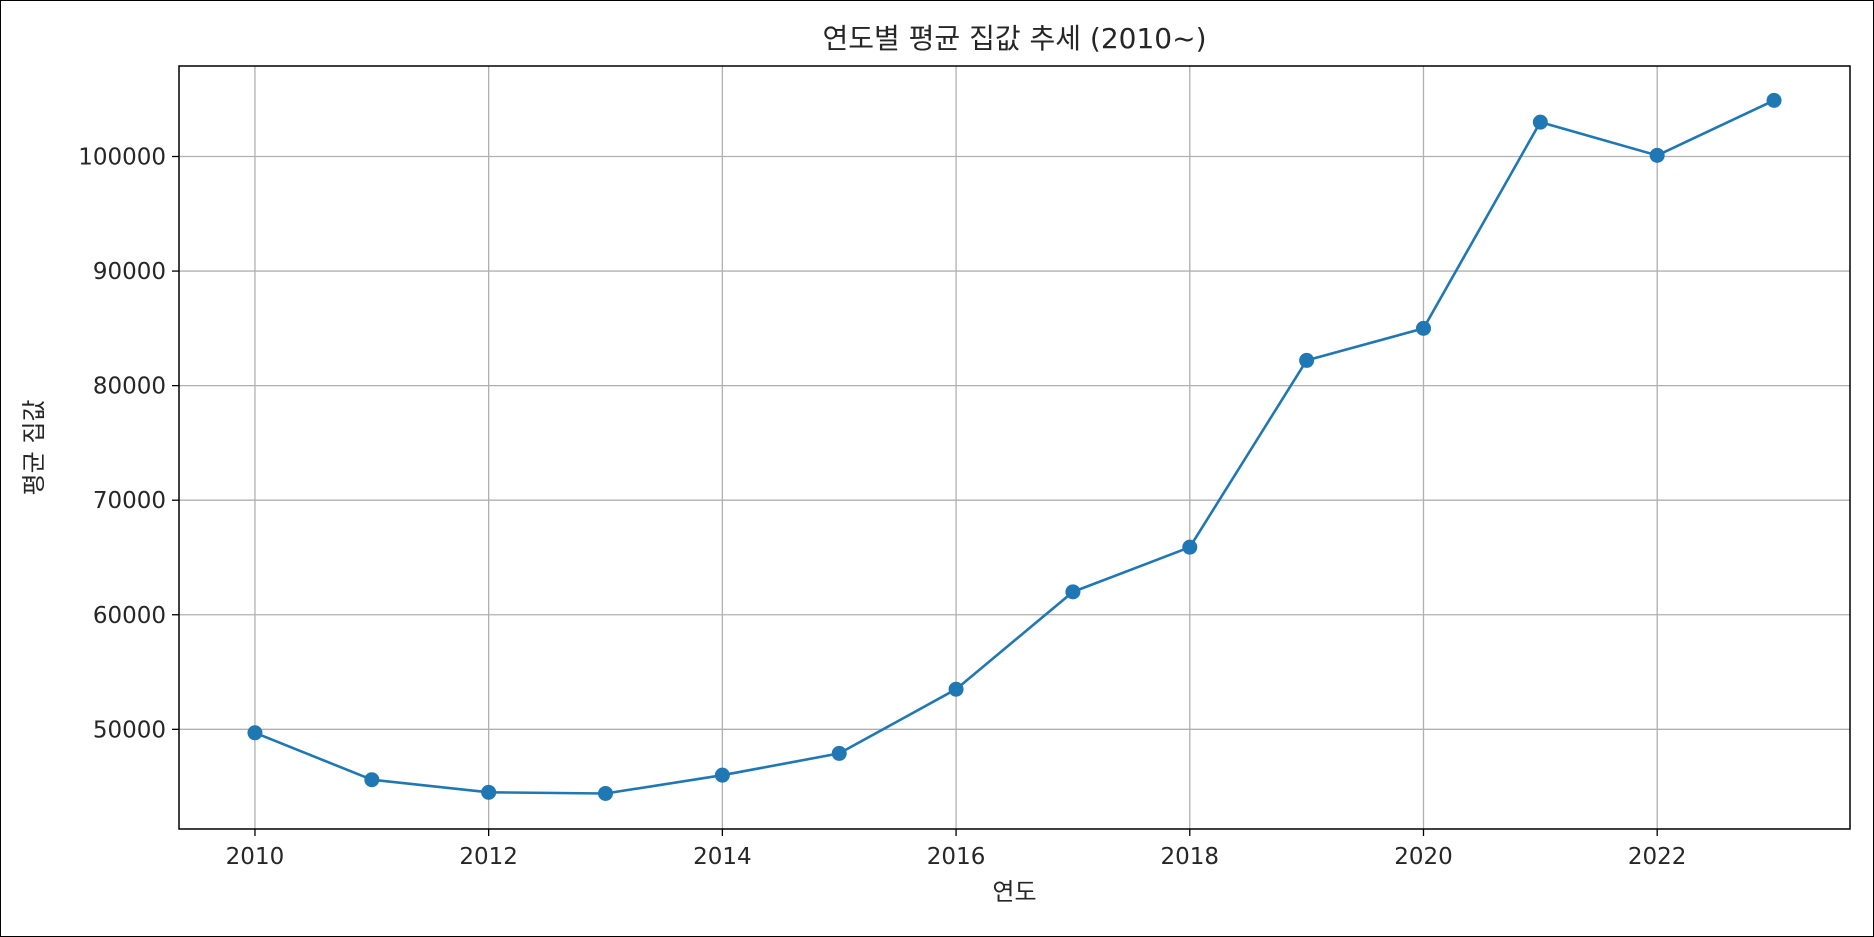  What do you see at coordinates (1190, 857) in the screenshot?
I see `x-tick-label: 2018` at bounding box center [1190, 857].